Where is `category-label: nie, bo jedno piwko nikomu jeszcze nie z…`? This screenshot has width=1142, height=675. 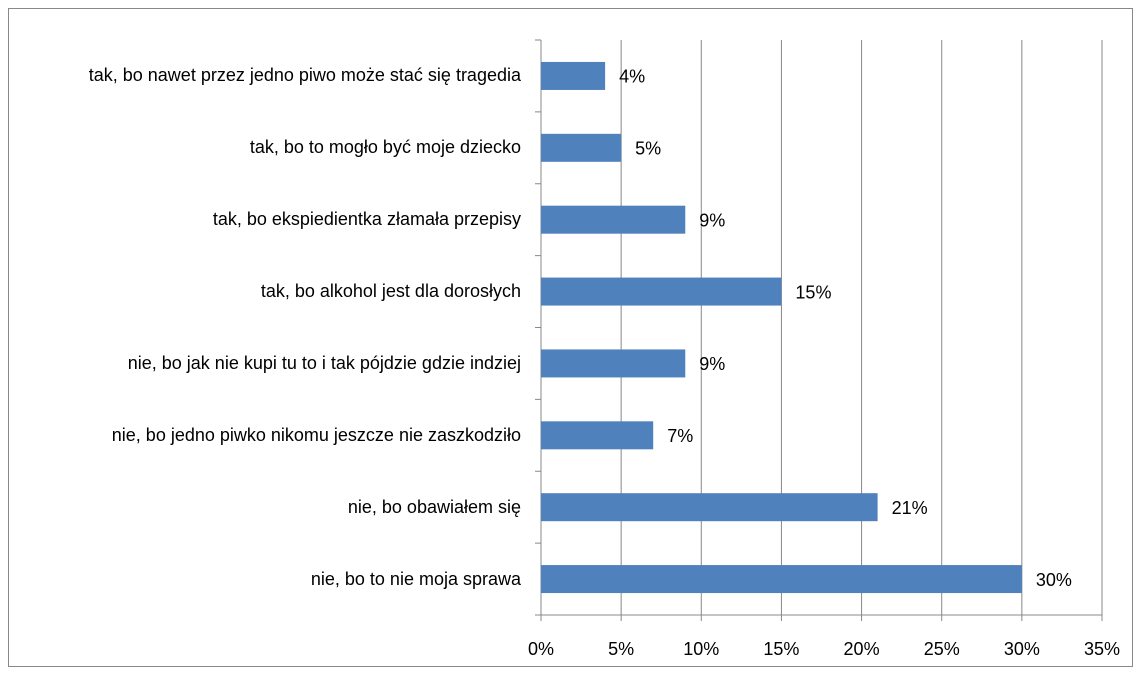
category-label: nie, bo jedno piwko nikomu jeszcze nie z… is located at coordinates (316, 434).